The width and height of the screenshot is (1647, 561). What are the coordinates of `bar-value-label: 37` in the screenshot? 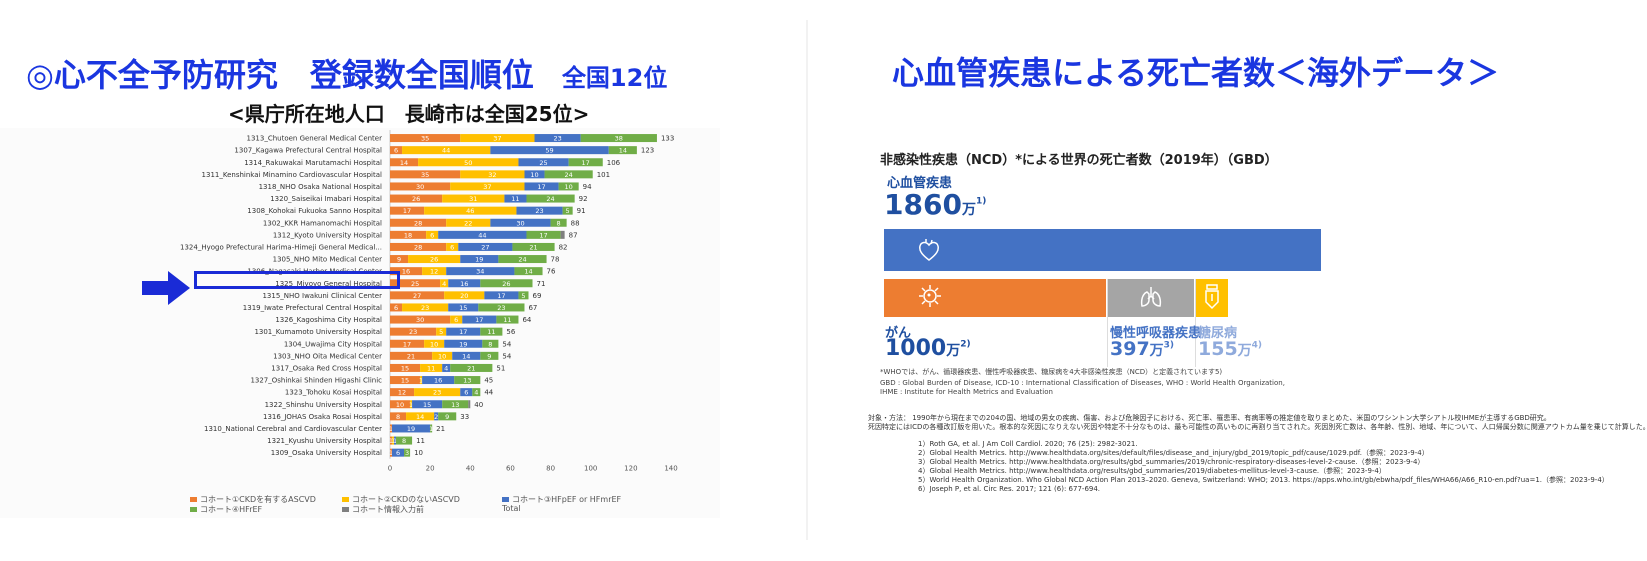 It's located at (497, 139).